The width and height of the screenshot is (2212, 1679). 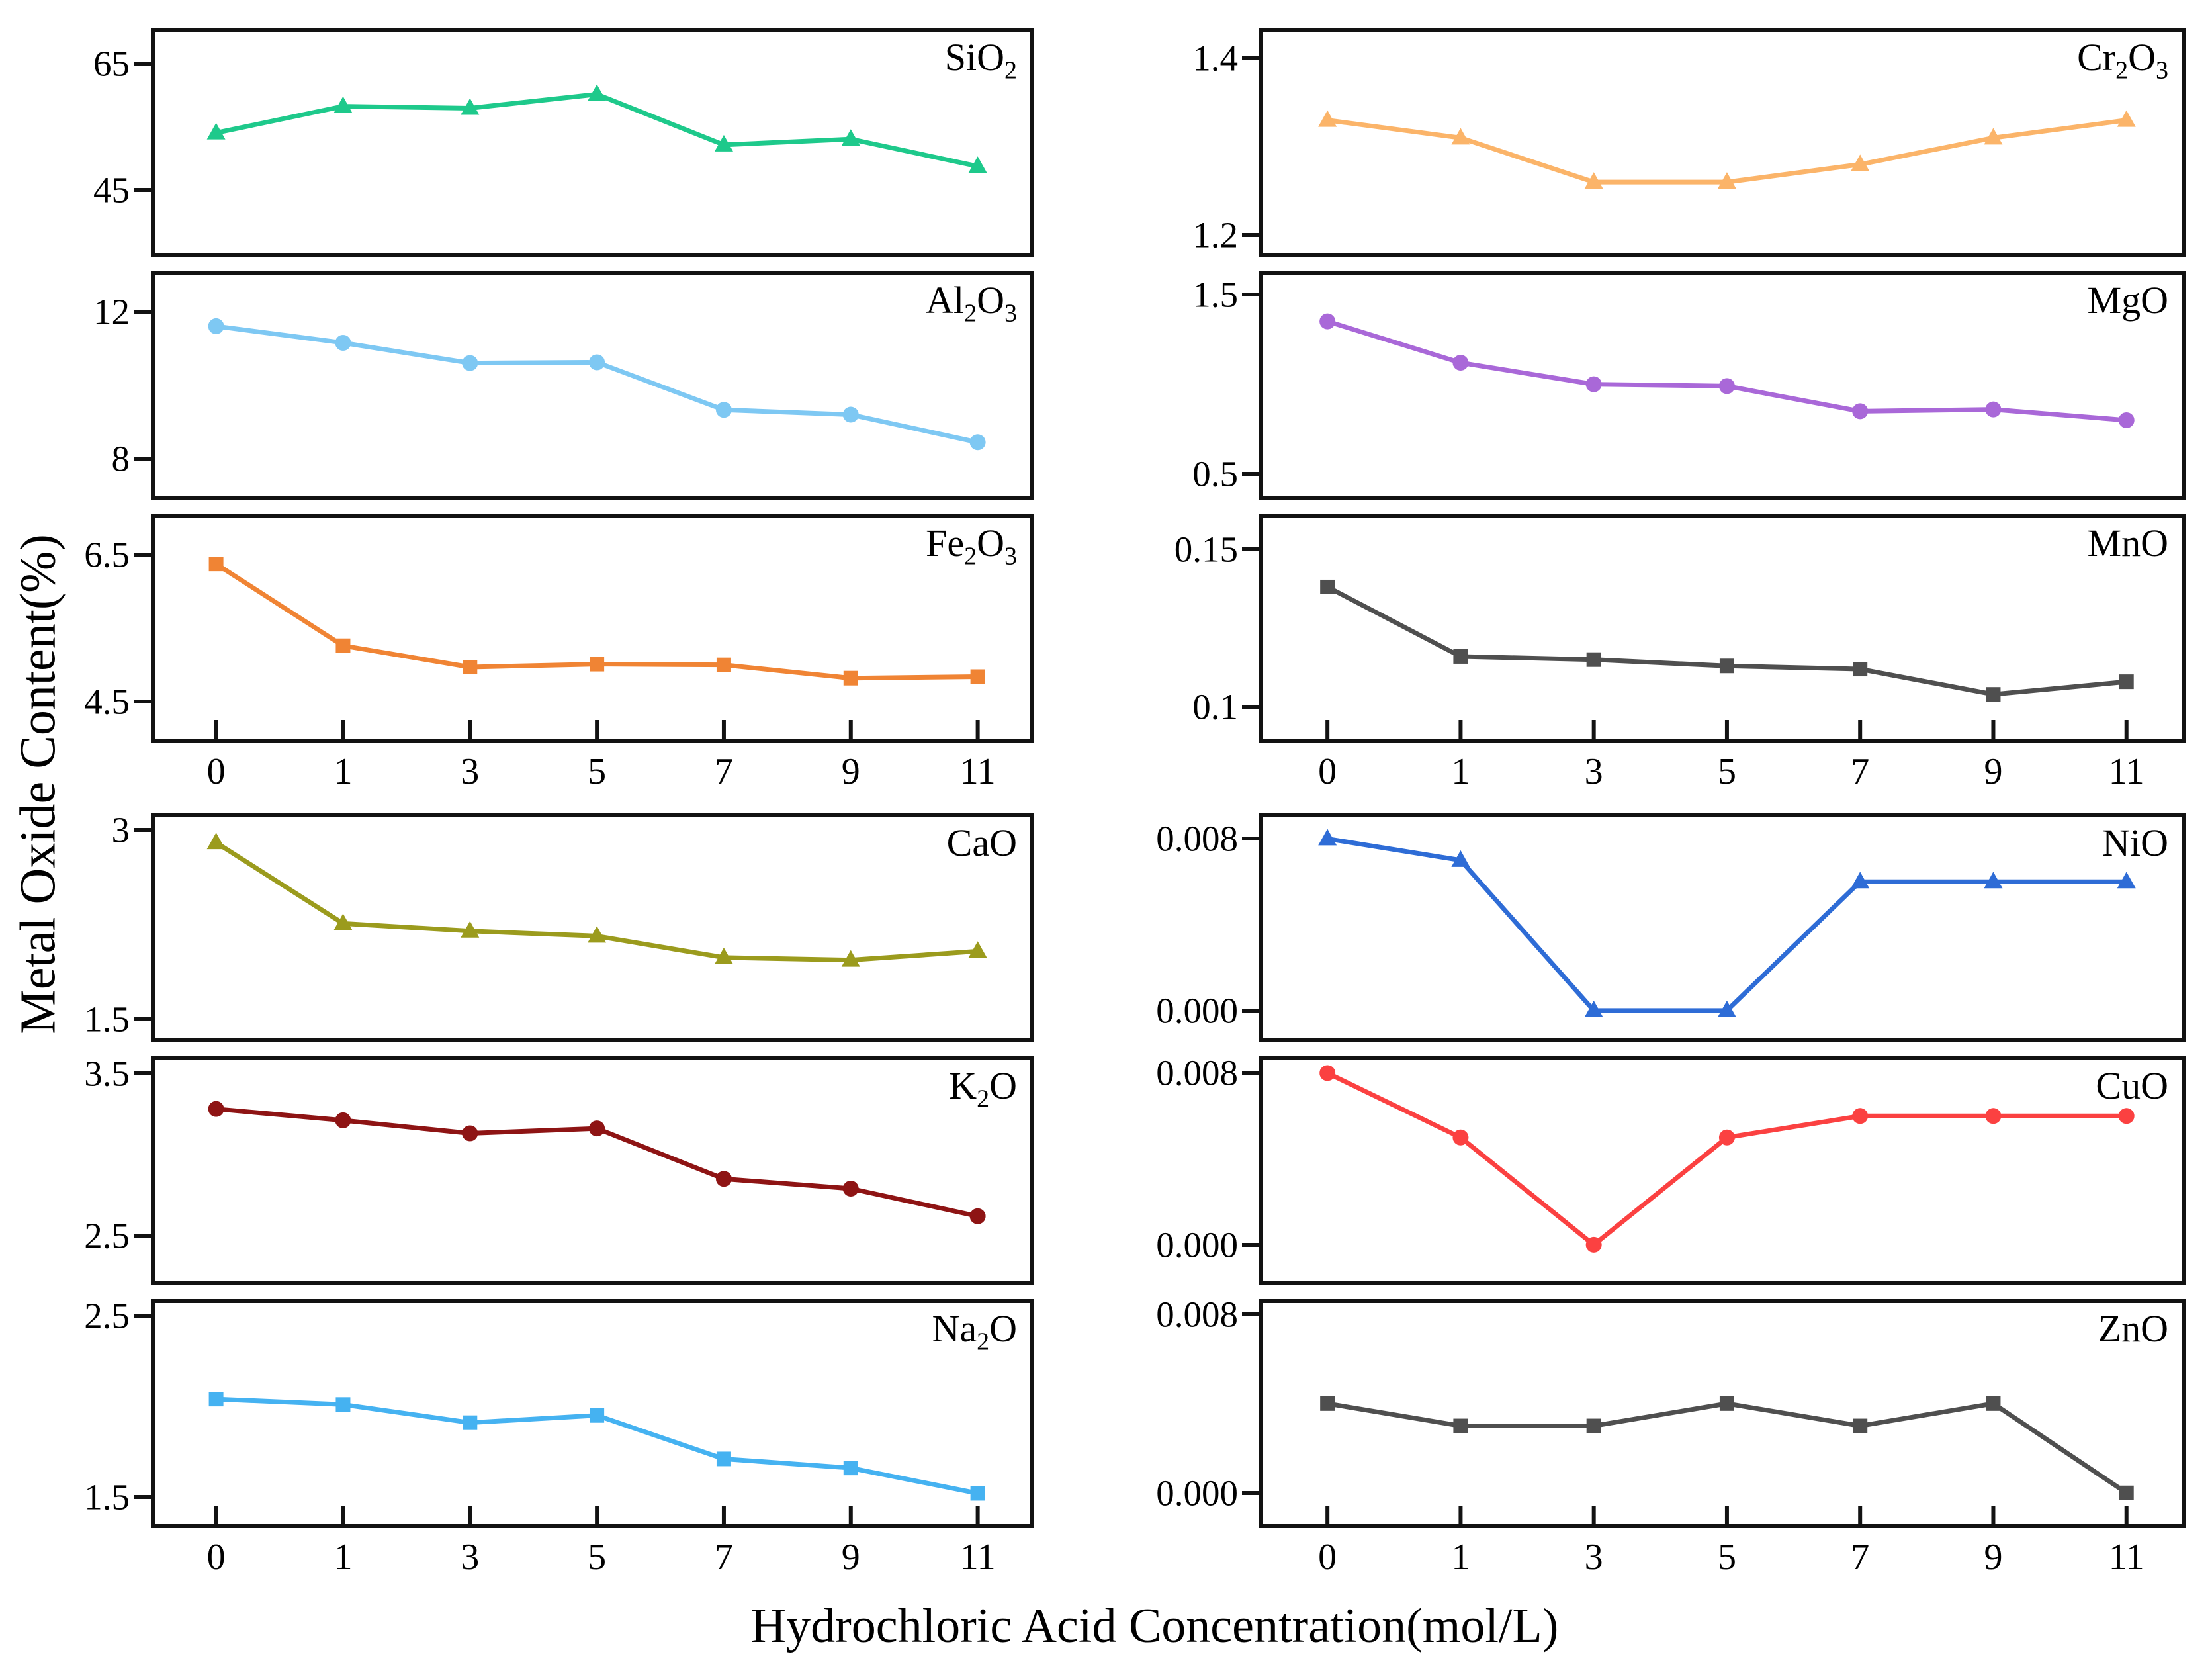 I want to click on panel-fe2o3: 6.5 4.5 Fe2O3, so click(x=559, y=628).